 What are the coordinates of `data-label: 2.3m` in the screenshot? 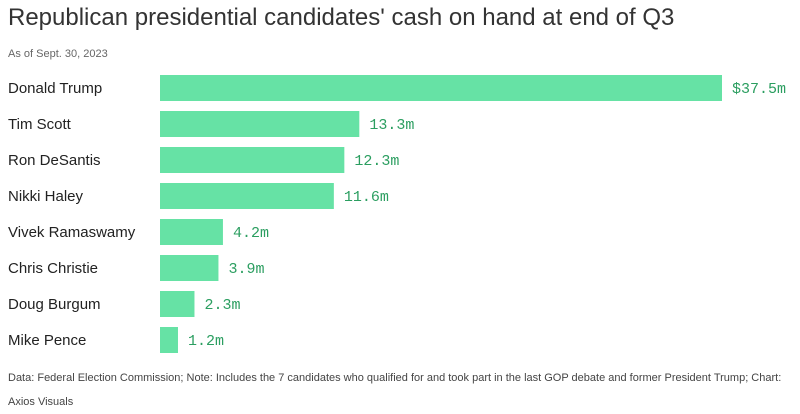 It's located at (222, 305).